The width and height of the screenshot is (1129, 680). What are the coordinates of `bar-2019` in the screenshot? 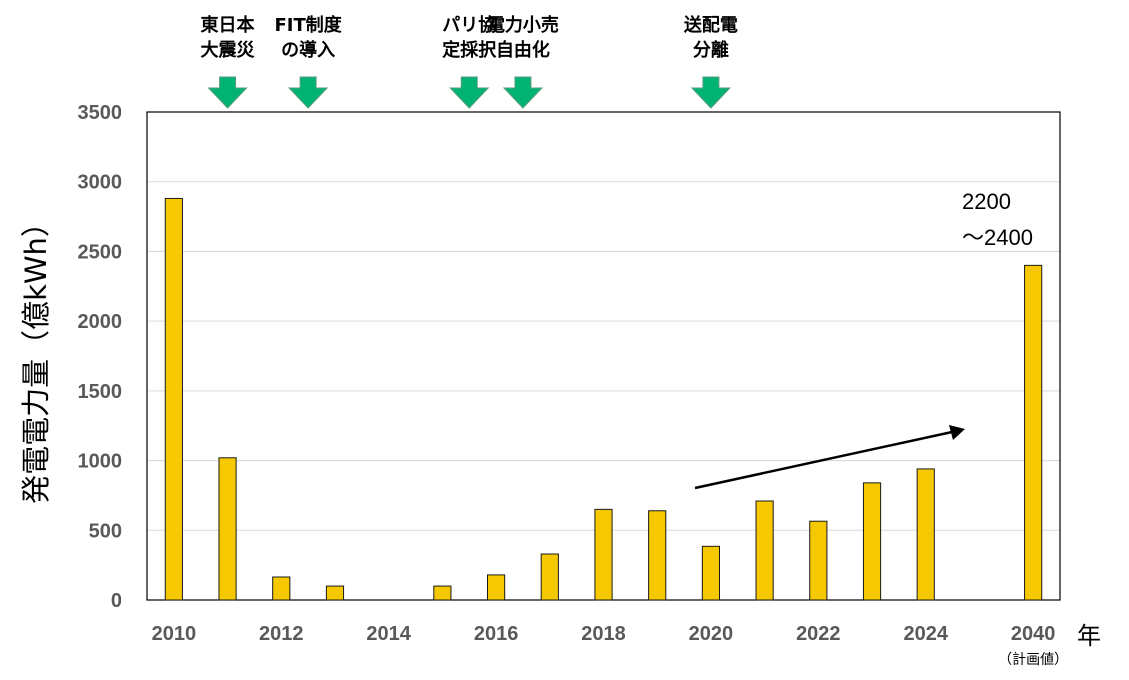 It's located at (657, 555).